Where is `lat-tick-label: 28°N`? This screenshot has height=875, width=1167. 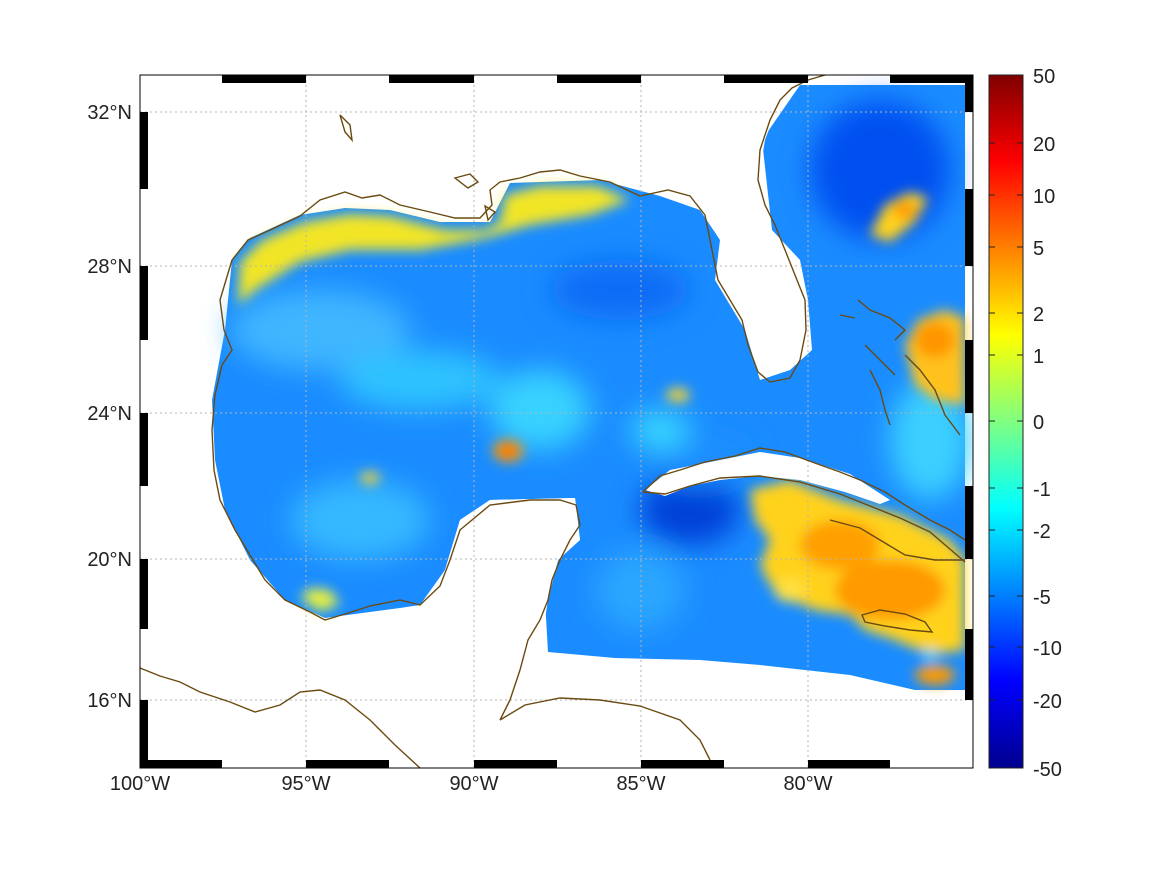
lat-tick-label: 28°N is located at coordinates (109, 267).